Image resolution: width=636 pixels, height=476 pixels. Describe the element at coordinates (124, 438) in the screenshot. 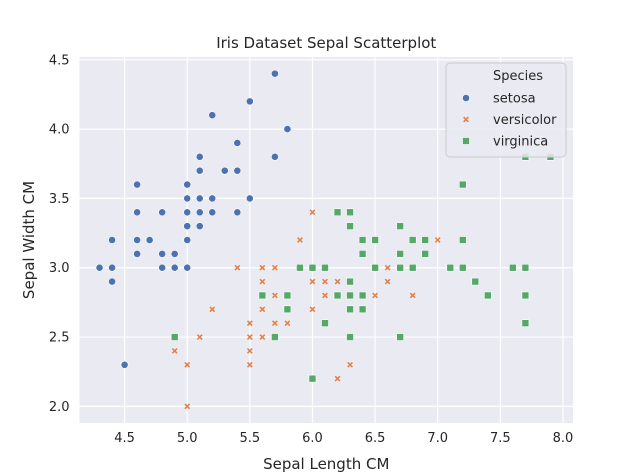

I see `x-tick-label: 4.5` at that location.